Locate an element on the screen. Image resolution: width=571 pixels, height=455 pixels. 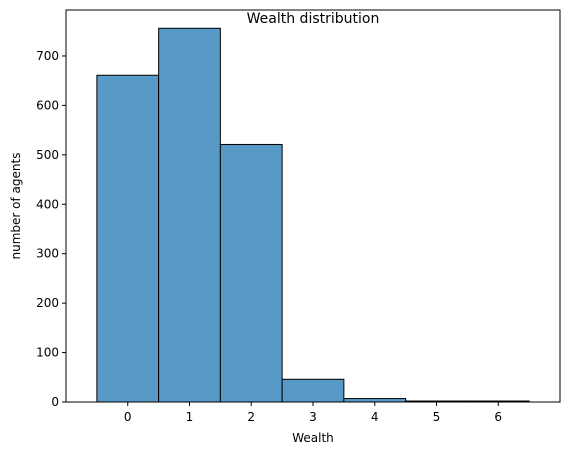
y-tick-label: 600 is located at coordinates (47, 105).